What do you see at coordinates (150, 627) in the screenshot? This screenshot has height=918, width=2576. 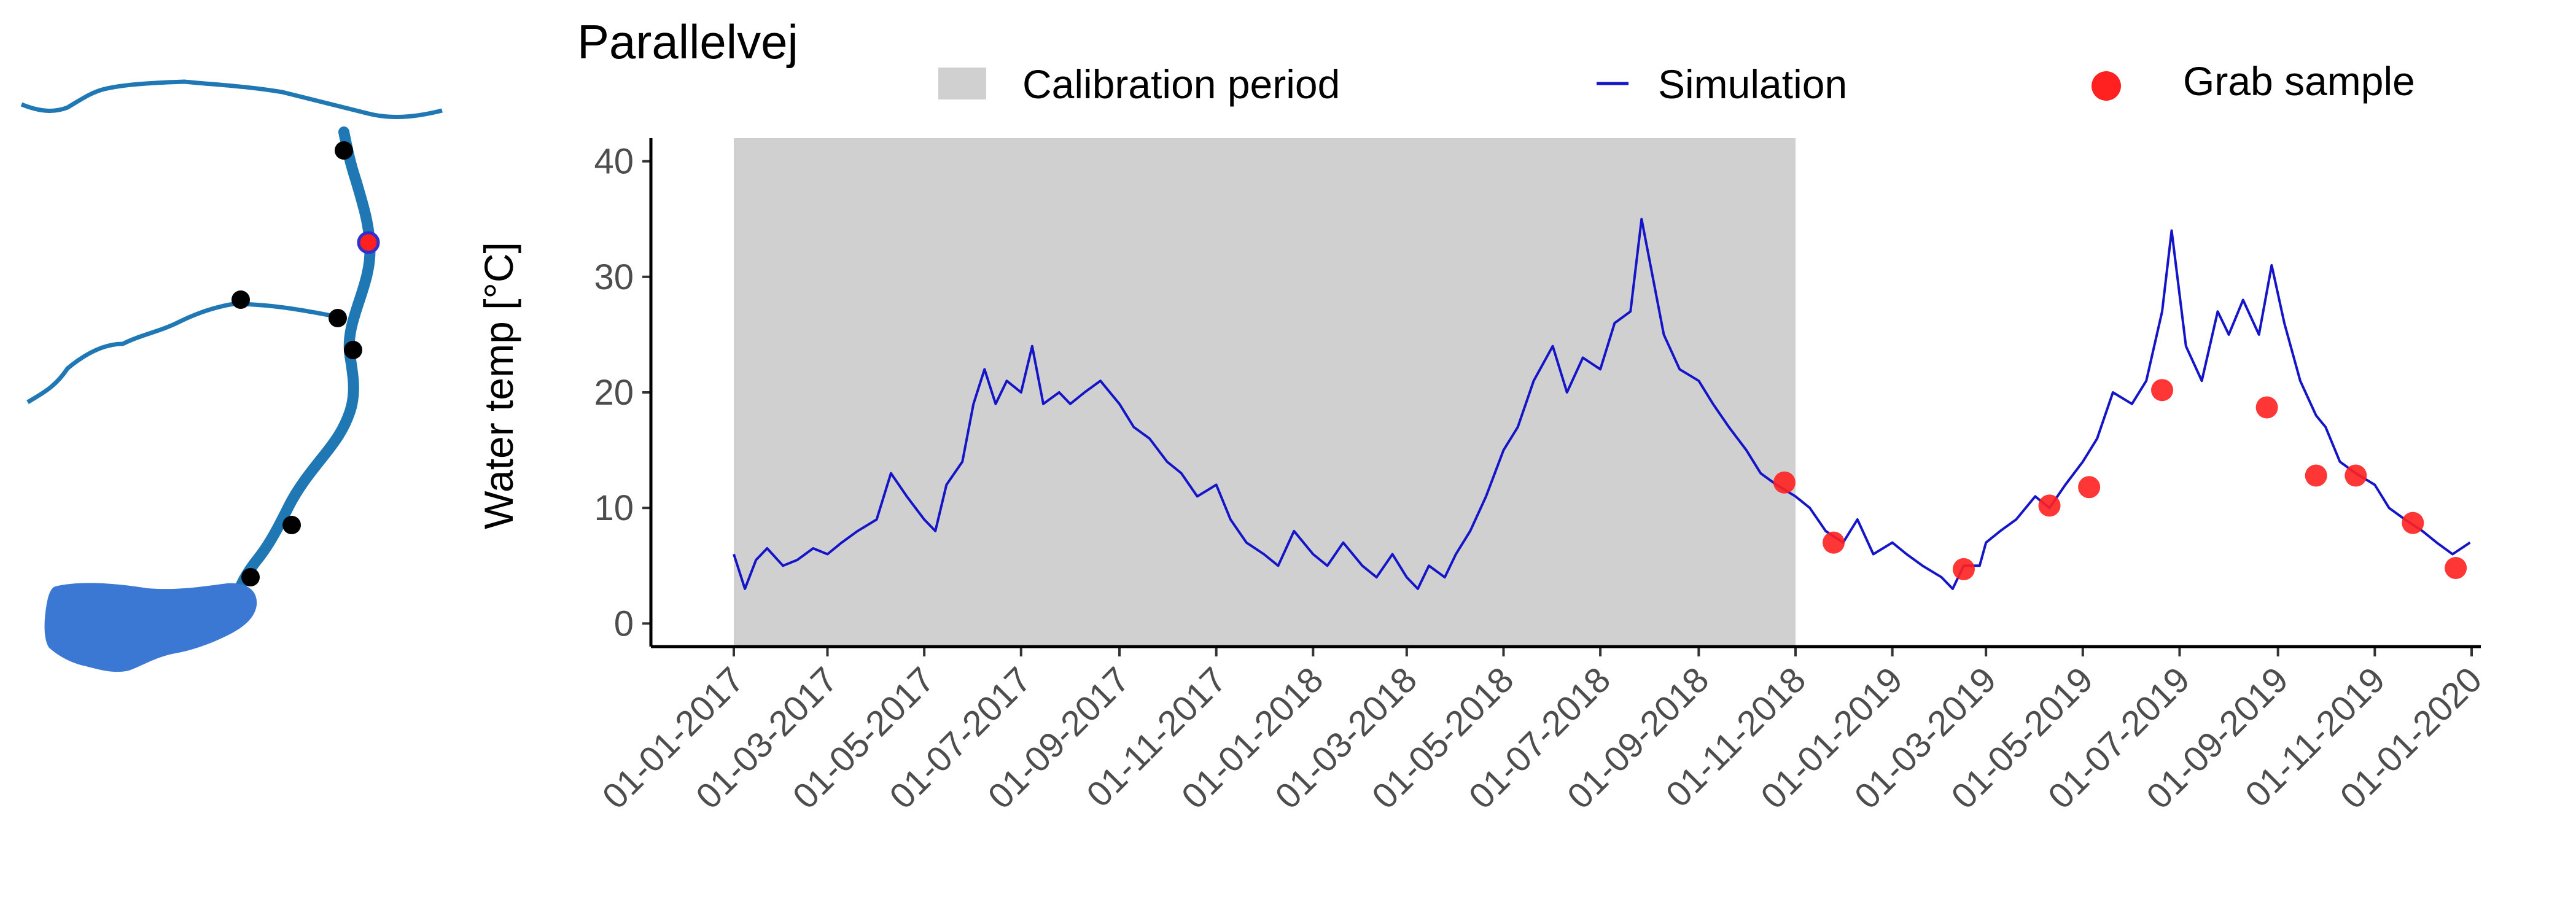 I see `lake` at bounding box center [150, 627].